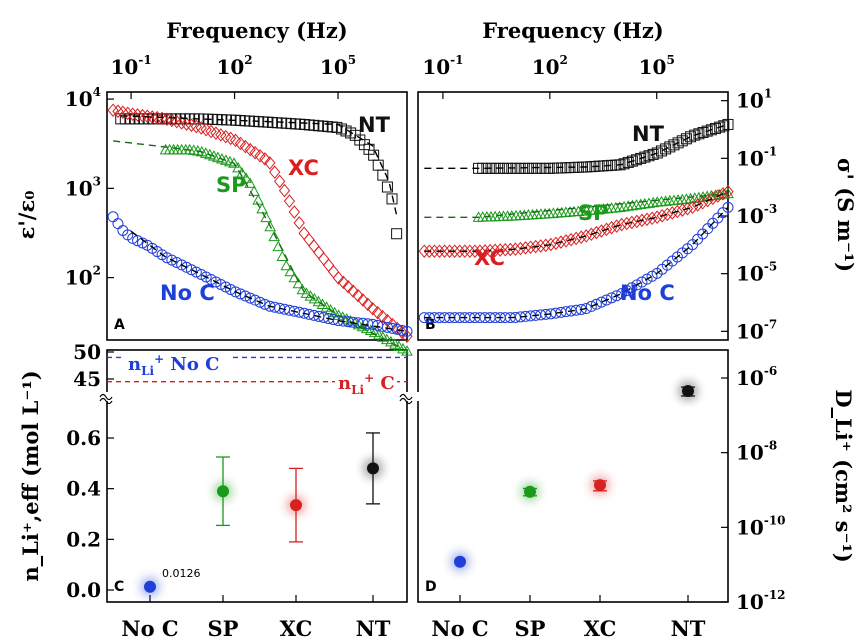  I want to click on panel-d-frame, so click(573, 476).